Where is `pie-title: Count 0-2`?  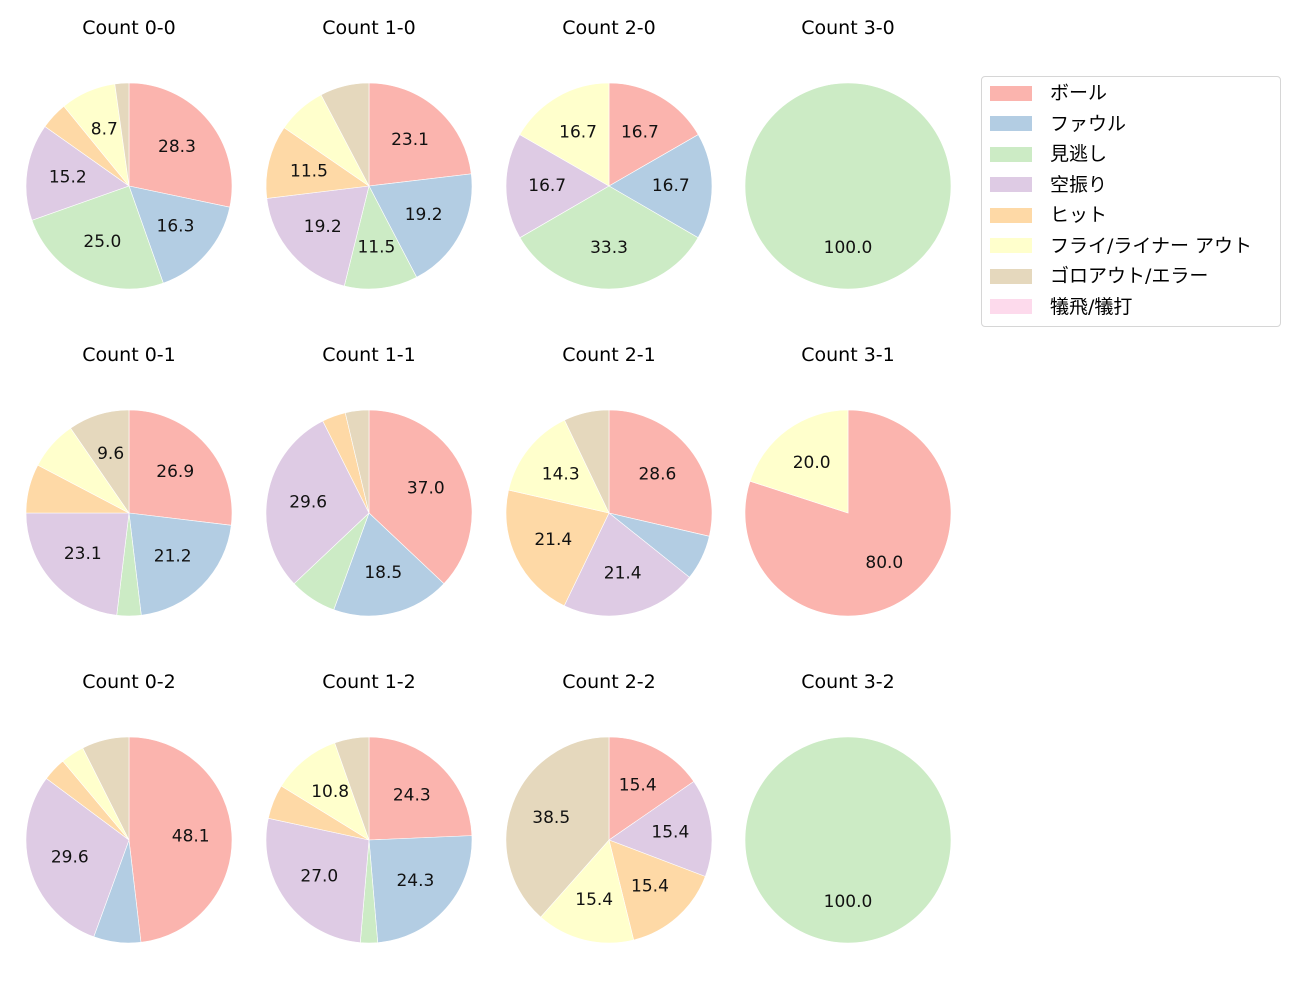 pie-title: Count 0-2 is located at coordinates (129, 682).